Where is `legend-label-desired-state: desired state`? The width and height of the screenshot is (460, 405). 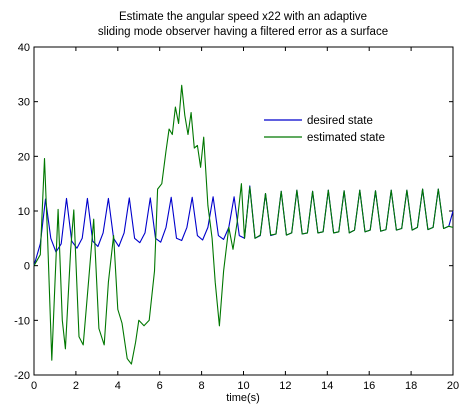 legend-label-desired-state: desired state is located at coordinates (340, 121).